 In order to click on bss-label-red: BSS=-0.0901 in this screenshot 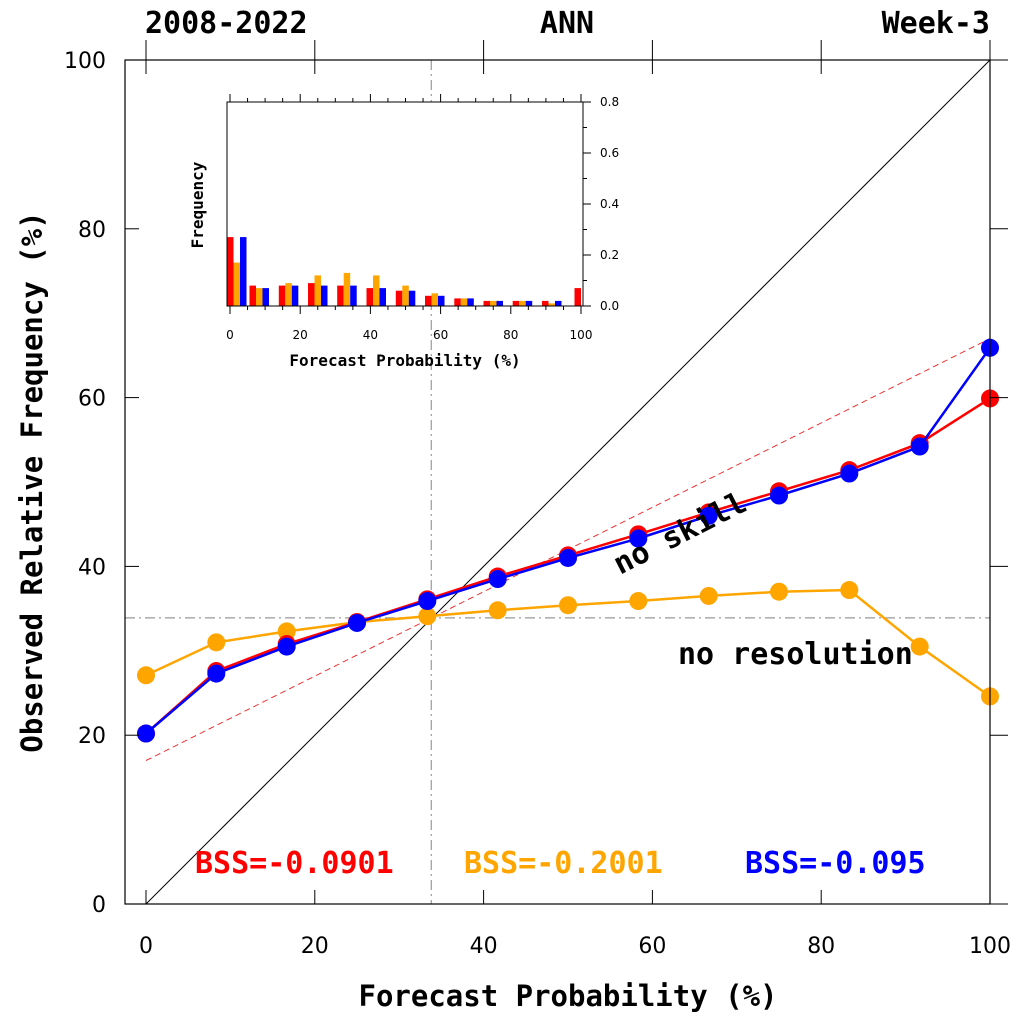, I will do `click(294, 863)`.